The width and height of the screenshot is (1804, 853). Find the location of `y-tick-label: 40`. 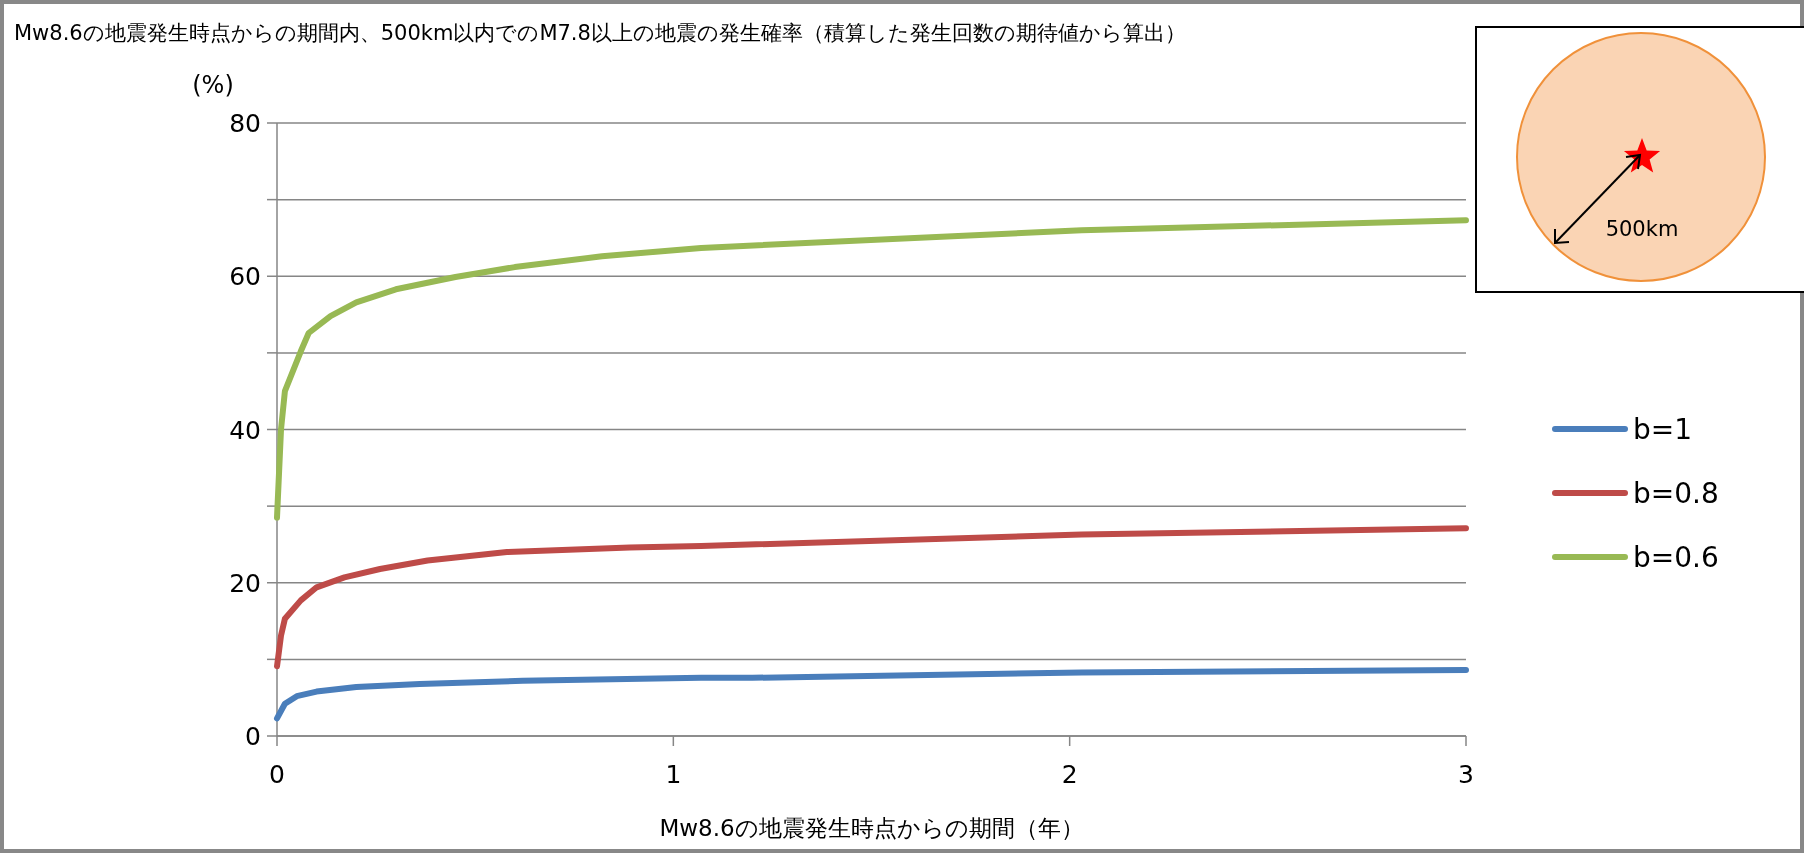

y-tick-label: 40 is located at coordinates (245, 430).